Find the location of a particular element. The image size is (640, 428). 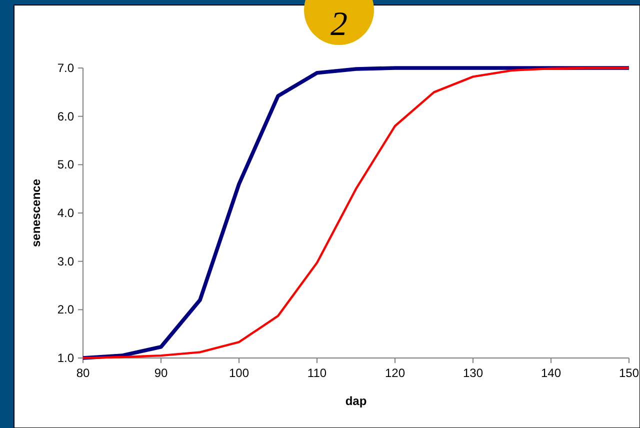

y-tick-label: 3.0 is located at coordinates (65, 261).